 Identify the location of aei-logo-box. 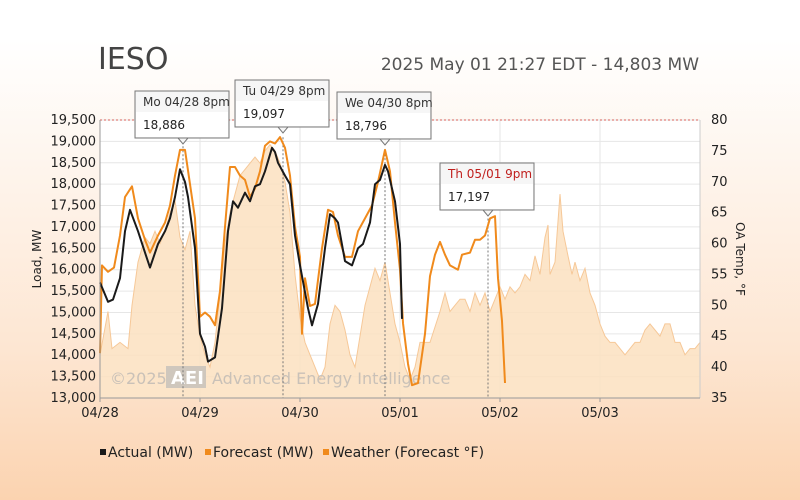
(186, 377).